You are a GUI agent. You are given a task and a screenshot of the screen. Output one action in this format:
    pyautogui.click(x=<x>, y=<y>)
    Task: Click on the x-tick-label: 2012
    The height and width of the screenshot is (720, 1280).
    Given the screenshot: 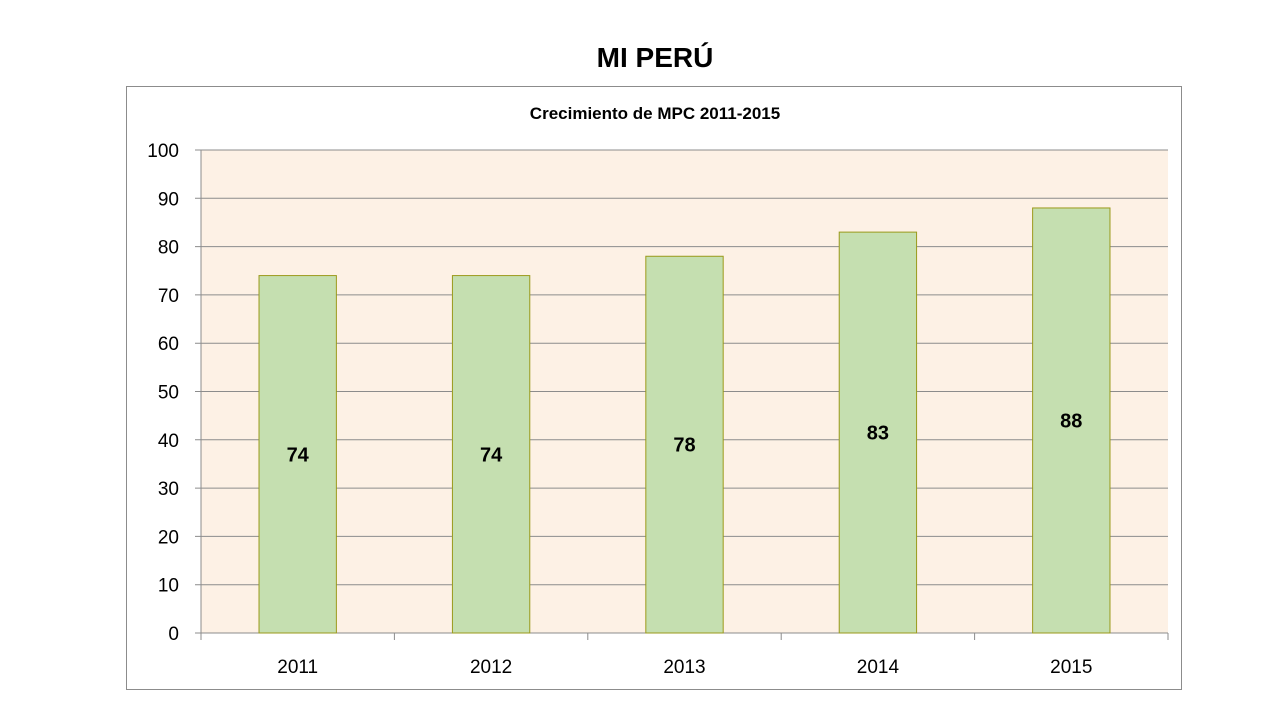 What is the action you would take?
    pyautogui.click(x=491, y=667)
    